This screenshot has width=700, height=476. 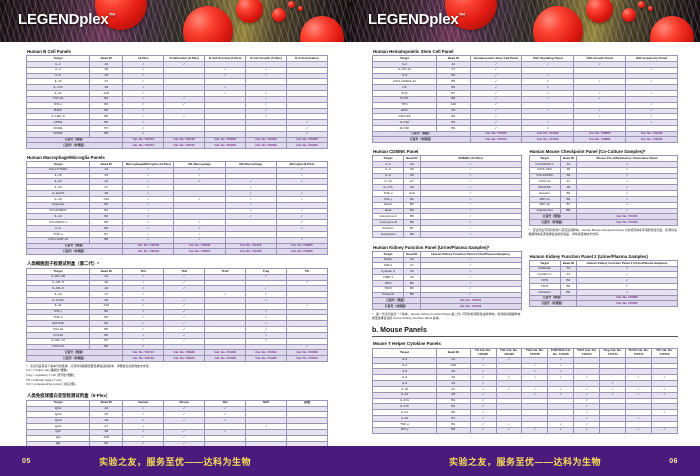 I want to click on target-cell: Granulysin, so click(x=388, y=234).